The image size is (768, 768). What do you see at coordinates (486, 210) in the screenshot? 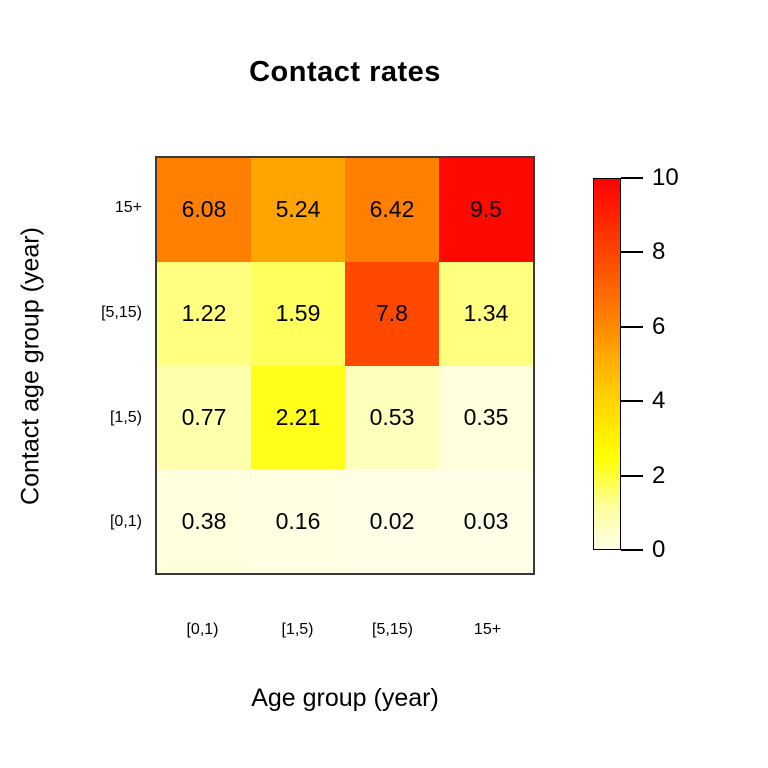
I see `heatmap-cell: 9.5` at bounding box center [486, 210].